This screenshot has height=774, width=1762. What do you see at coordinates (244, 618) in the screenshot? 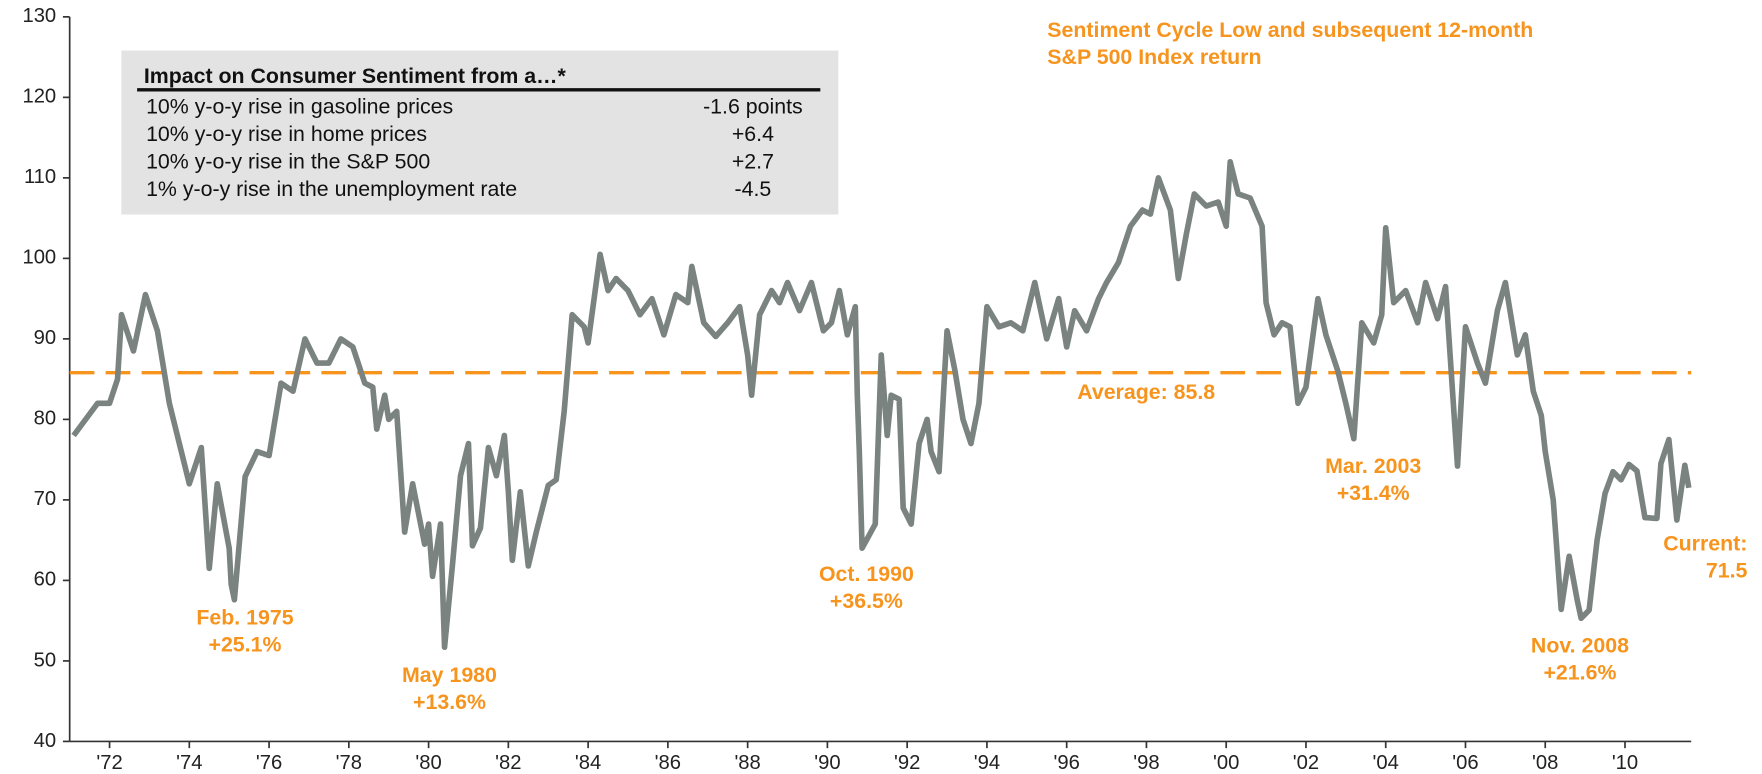
I see `annotation: Feb. 1975` at bounding box center [244, 618].